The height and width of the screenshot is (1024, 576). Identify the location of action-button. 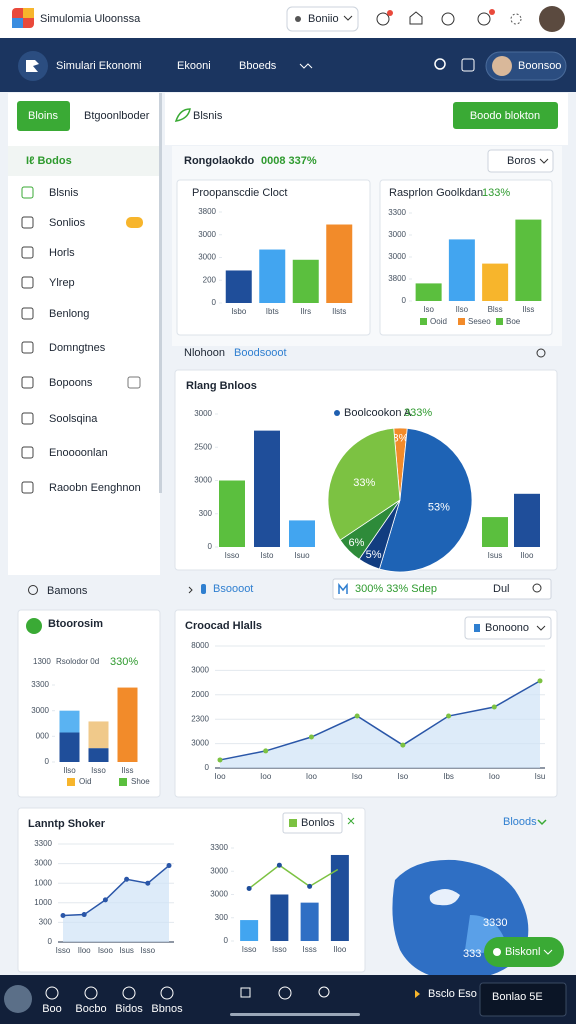
(505, 115).